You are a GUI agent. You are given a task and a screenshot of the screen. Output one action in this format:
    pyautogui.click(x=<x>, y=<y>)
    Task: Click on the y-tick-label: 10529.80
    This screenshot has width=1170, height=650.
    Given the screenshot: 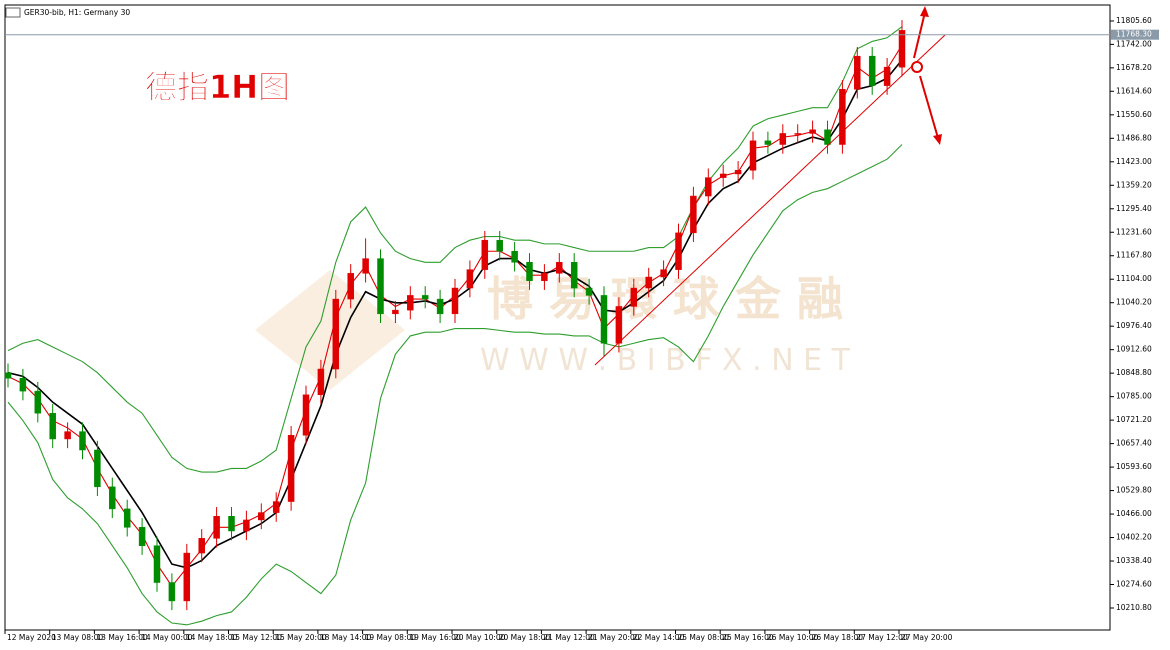 What is the action you would take?
    pyautogui.click(x=1134, y=490)
    